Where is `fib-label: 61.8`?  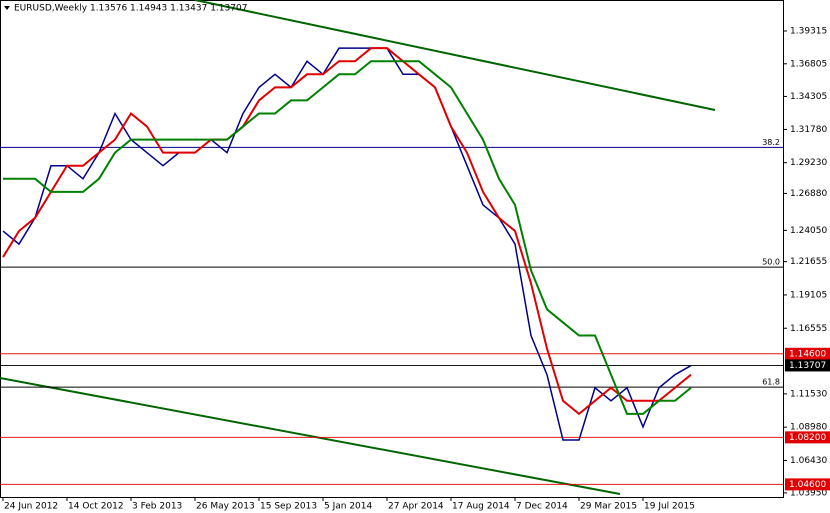 fib-label: 61.8 is located at coordinates (771, 382).